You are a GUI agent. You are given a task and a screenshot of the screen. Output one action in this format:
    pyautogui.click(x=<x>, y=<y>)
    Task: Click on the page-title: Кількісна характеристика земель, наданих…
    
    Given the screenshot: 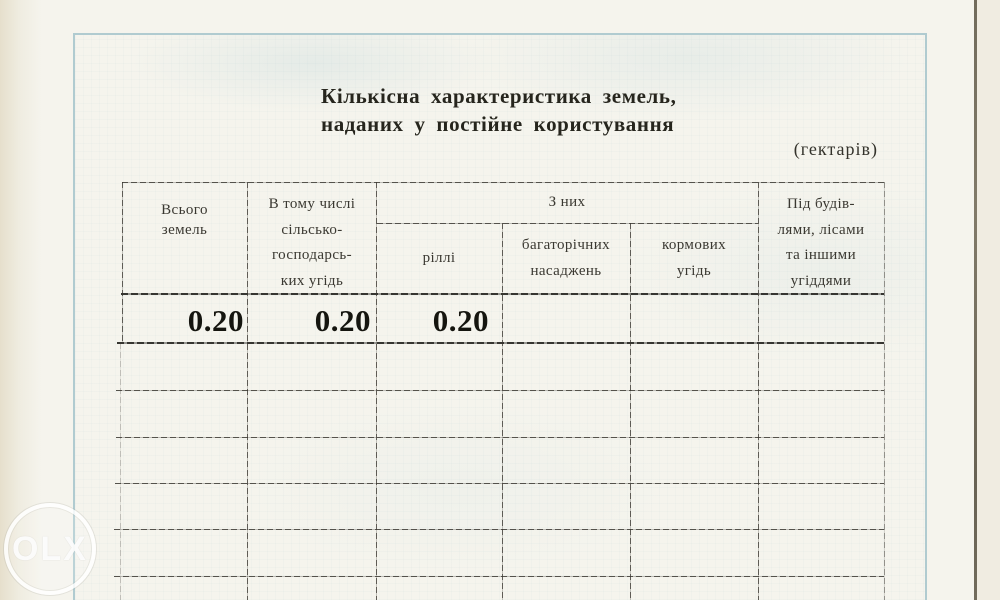 What is the action you would take?
    pyautogui.click(x=498, y=110)
    